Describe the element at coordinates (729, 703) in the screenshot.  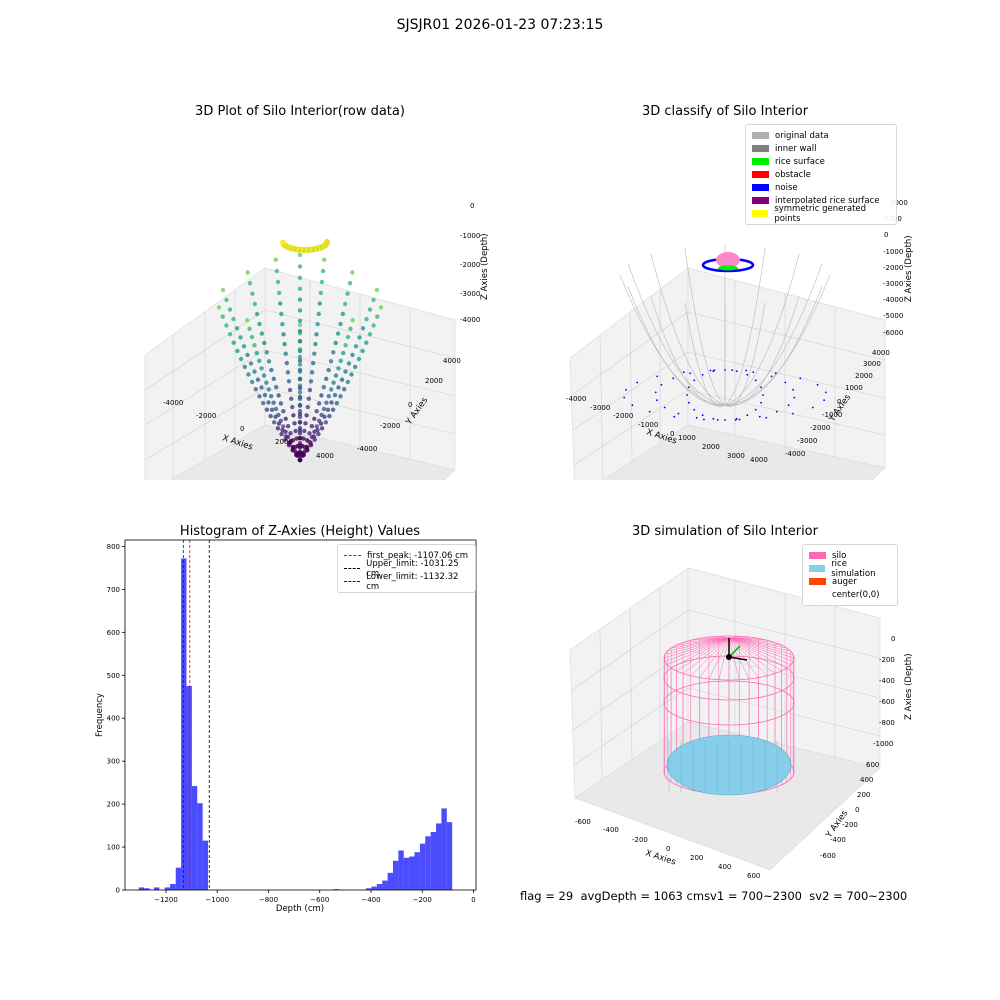
I see `silo-ring` at that location.